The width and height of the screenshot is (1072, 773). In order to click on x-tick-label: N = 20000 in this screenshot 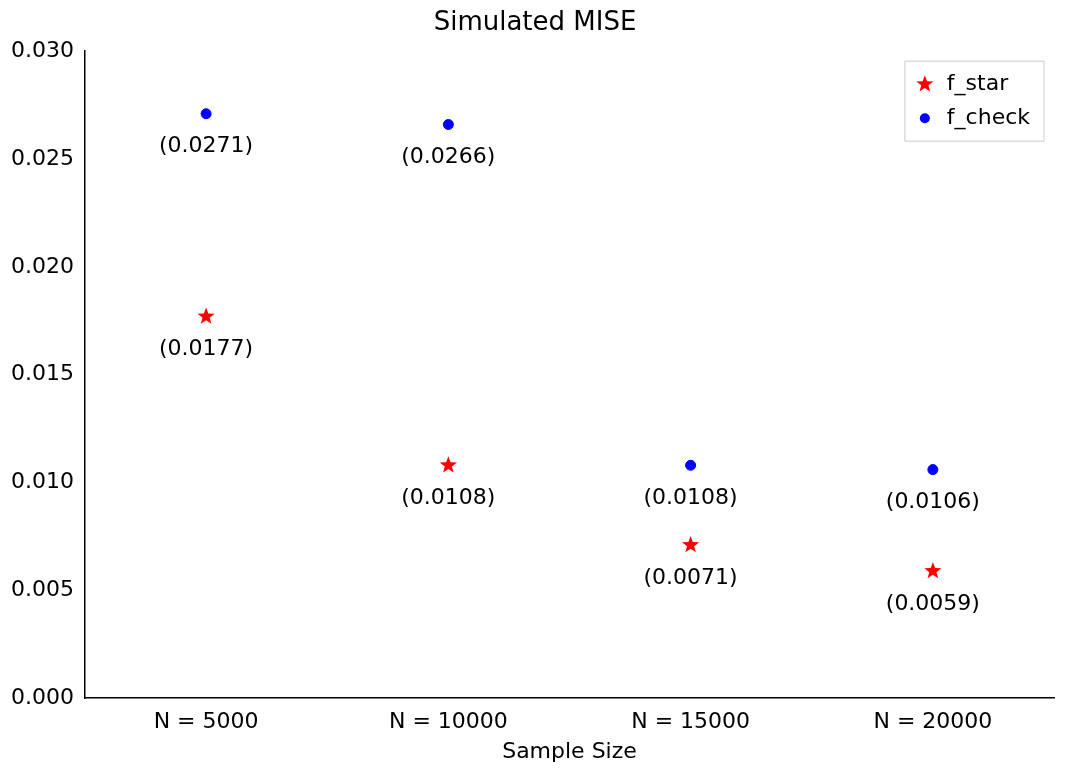, I will do `click(933, 721)`.